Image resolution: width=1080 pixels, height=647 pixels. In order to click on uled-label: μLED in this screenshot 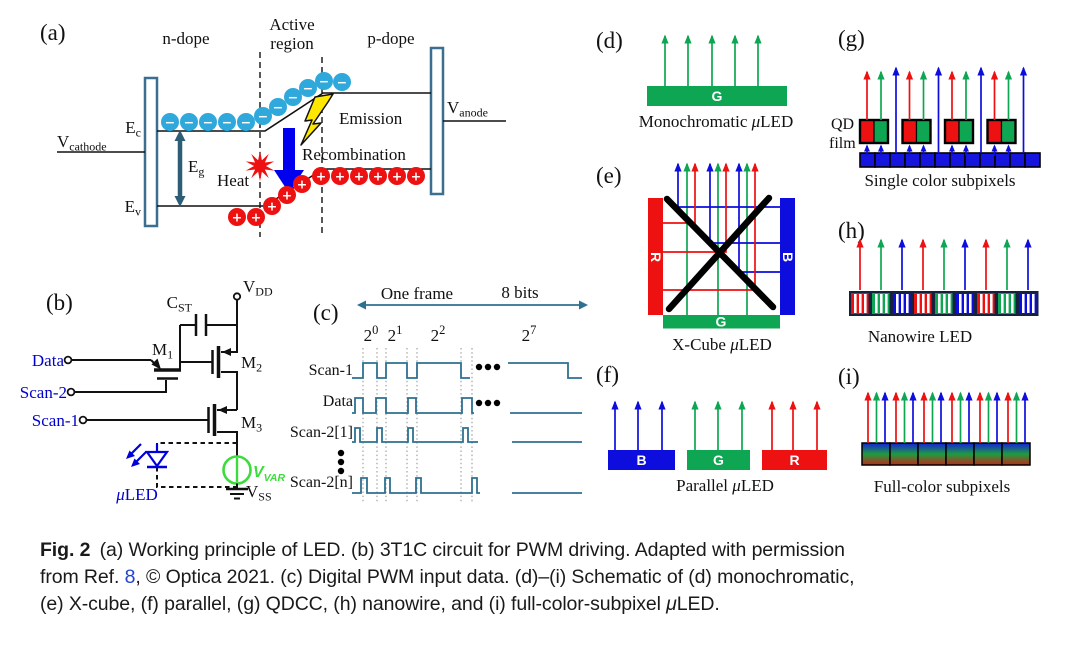, I will do `click(136, 494)`.